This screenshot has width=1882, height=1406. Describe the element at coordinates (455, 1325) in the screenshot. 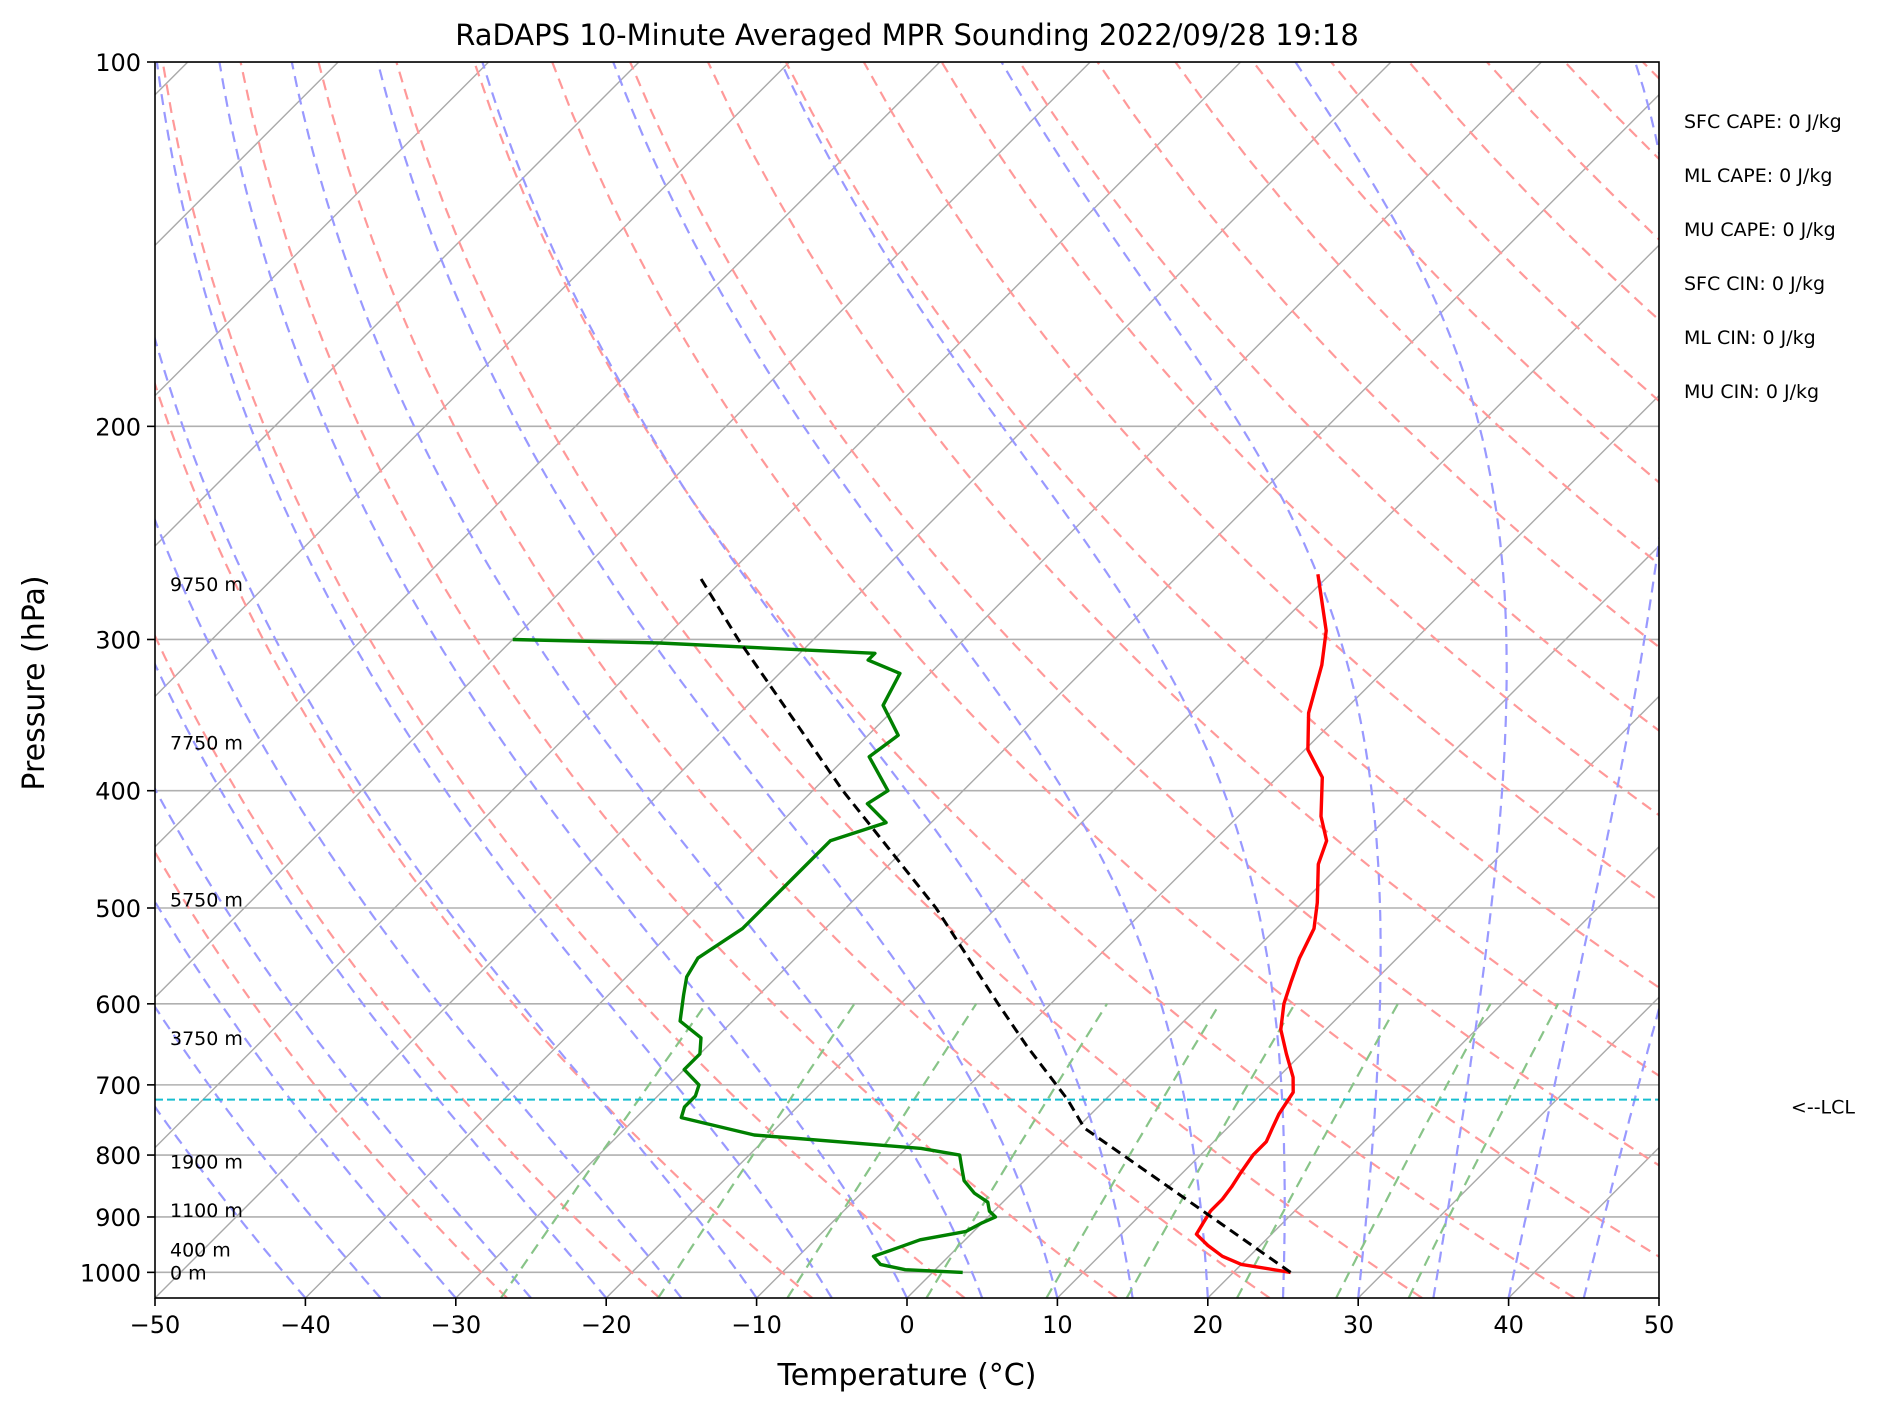

I see `x-tick-label: −30` at that location.